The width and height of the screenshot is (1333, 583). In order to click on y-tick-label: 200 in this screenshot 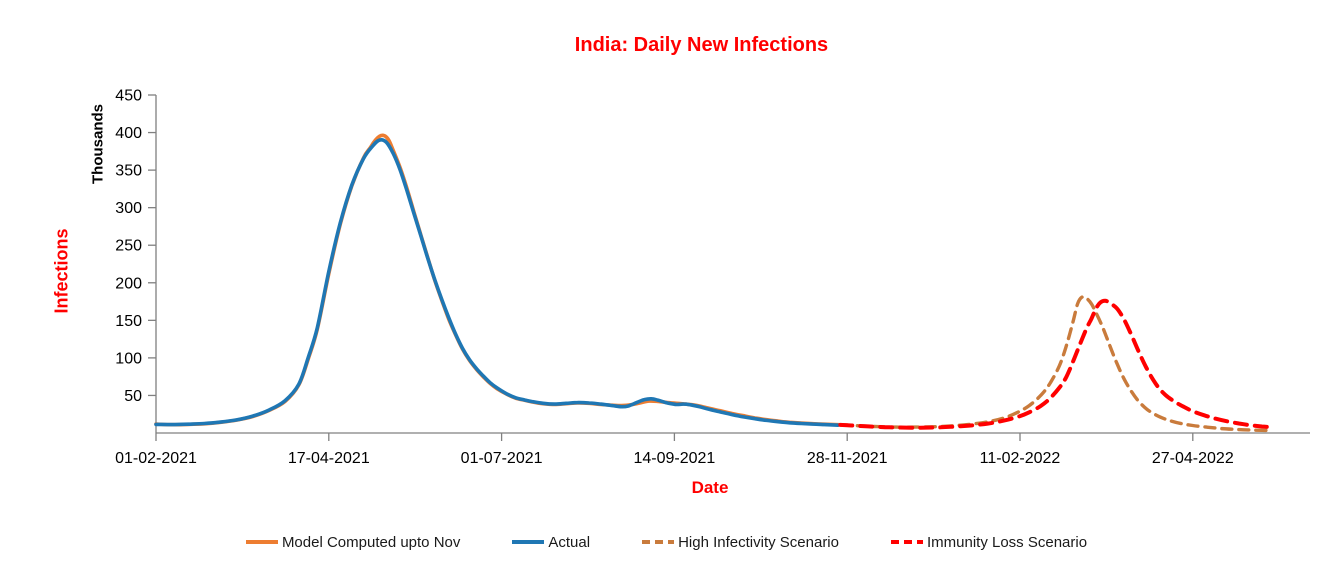, I will do `click(128, 283)`.